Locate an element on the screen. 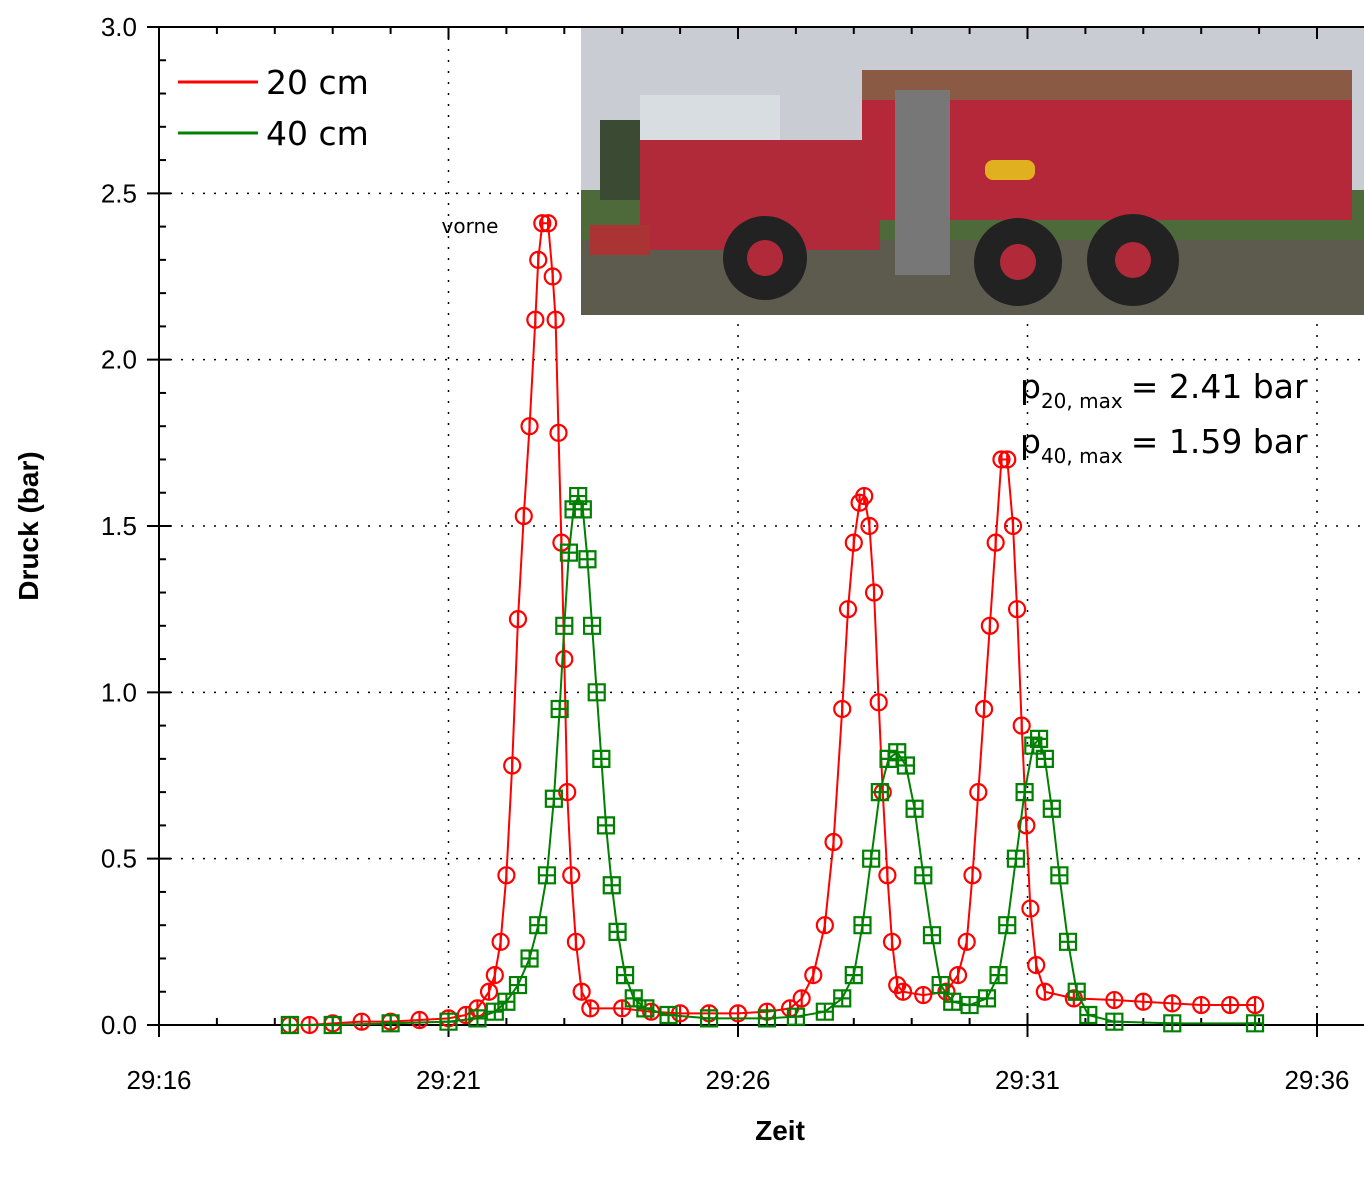  annotation-subscript: 40, max is located at coordinates (1082, 456).